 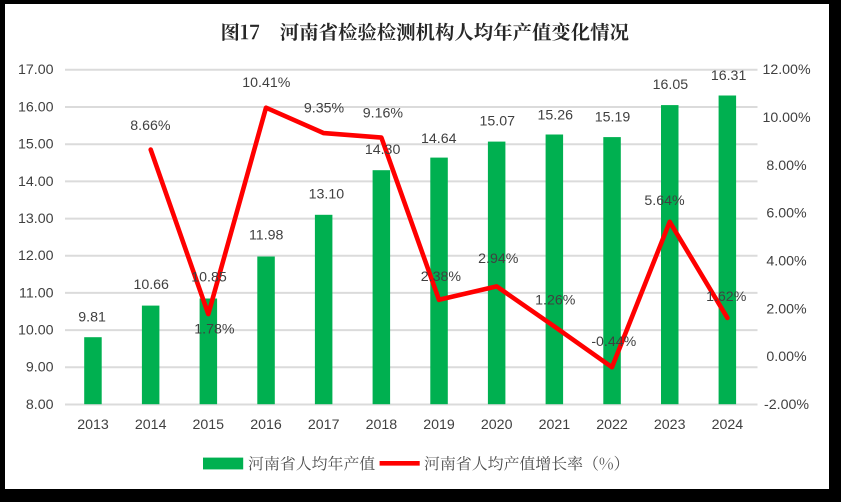 What do you see at coordinates (36, 145) in the screenshot?
I see `svg-text: 15.00` at bounding box center [36, 145].